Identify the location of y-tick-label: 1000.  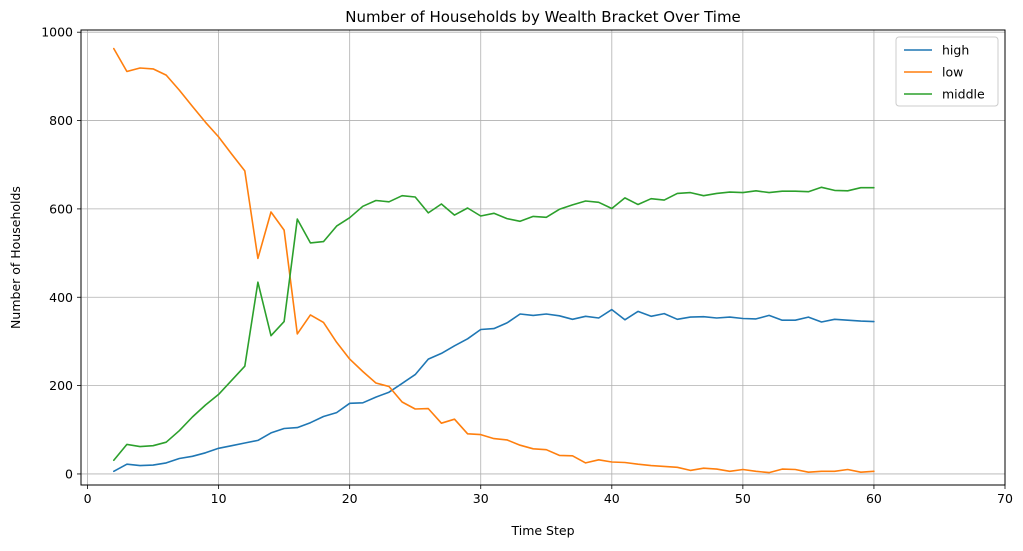
(57, 32).